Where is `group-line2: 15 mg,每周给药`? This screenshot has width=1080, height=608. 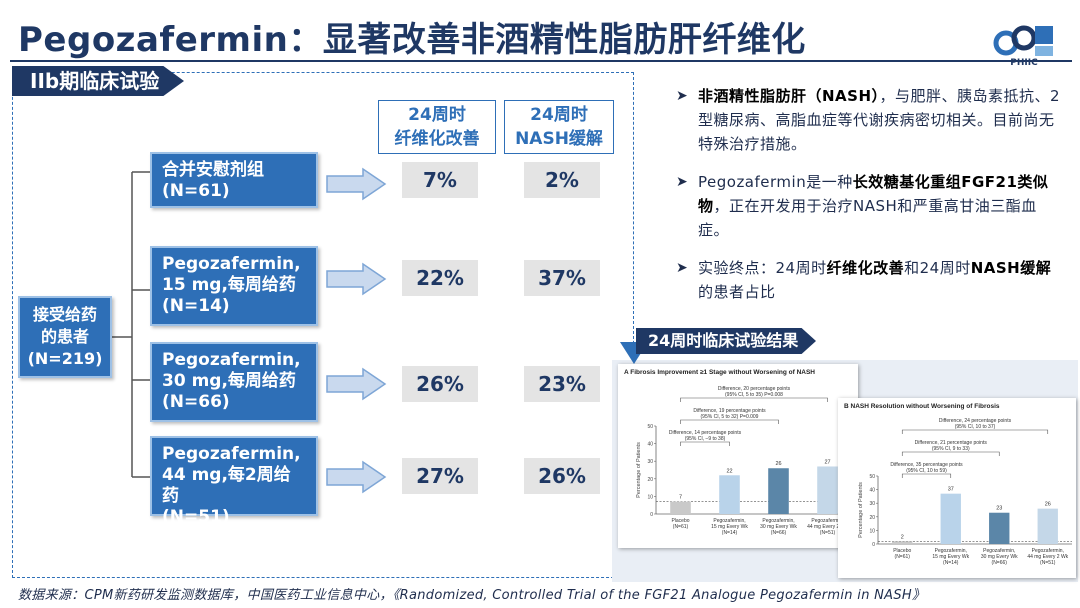 group-line2: 15 mg,每周给药 is located at coordinates (229, 285).